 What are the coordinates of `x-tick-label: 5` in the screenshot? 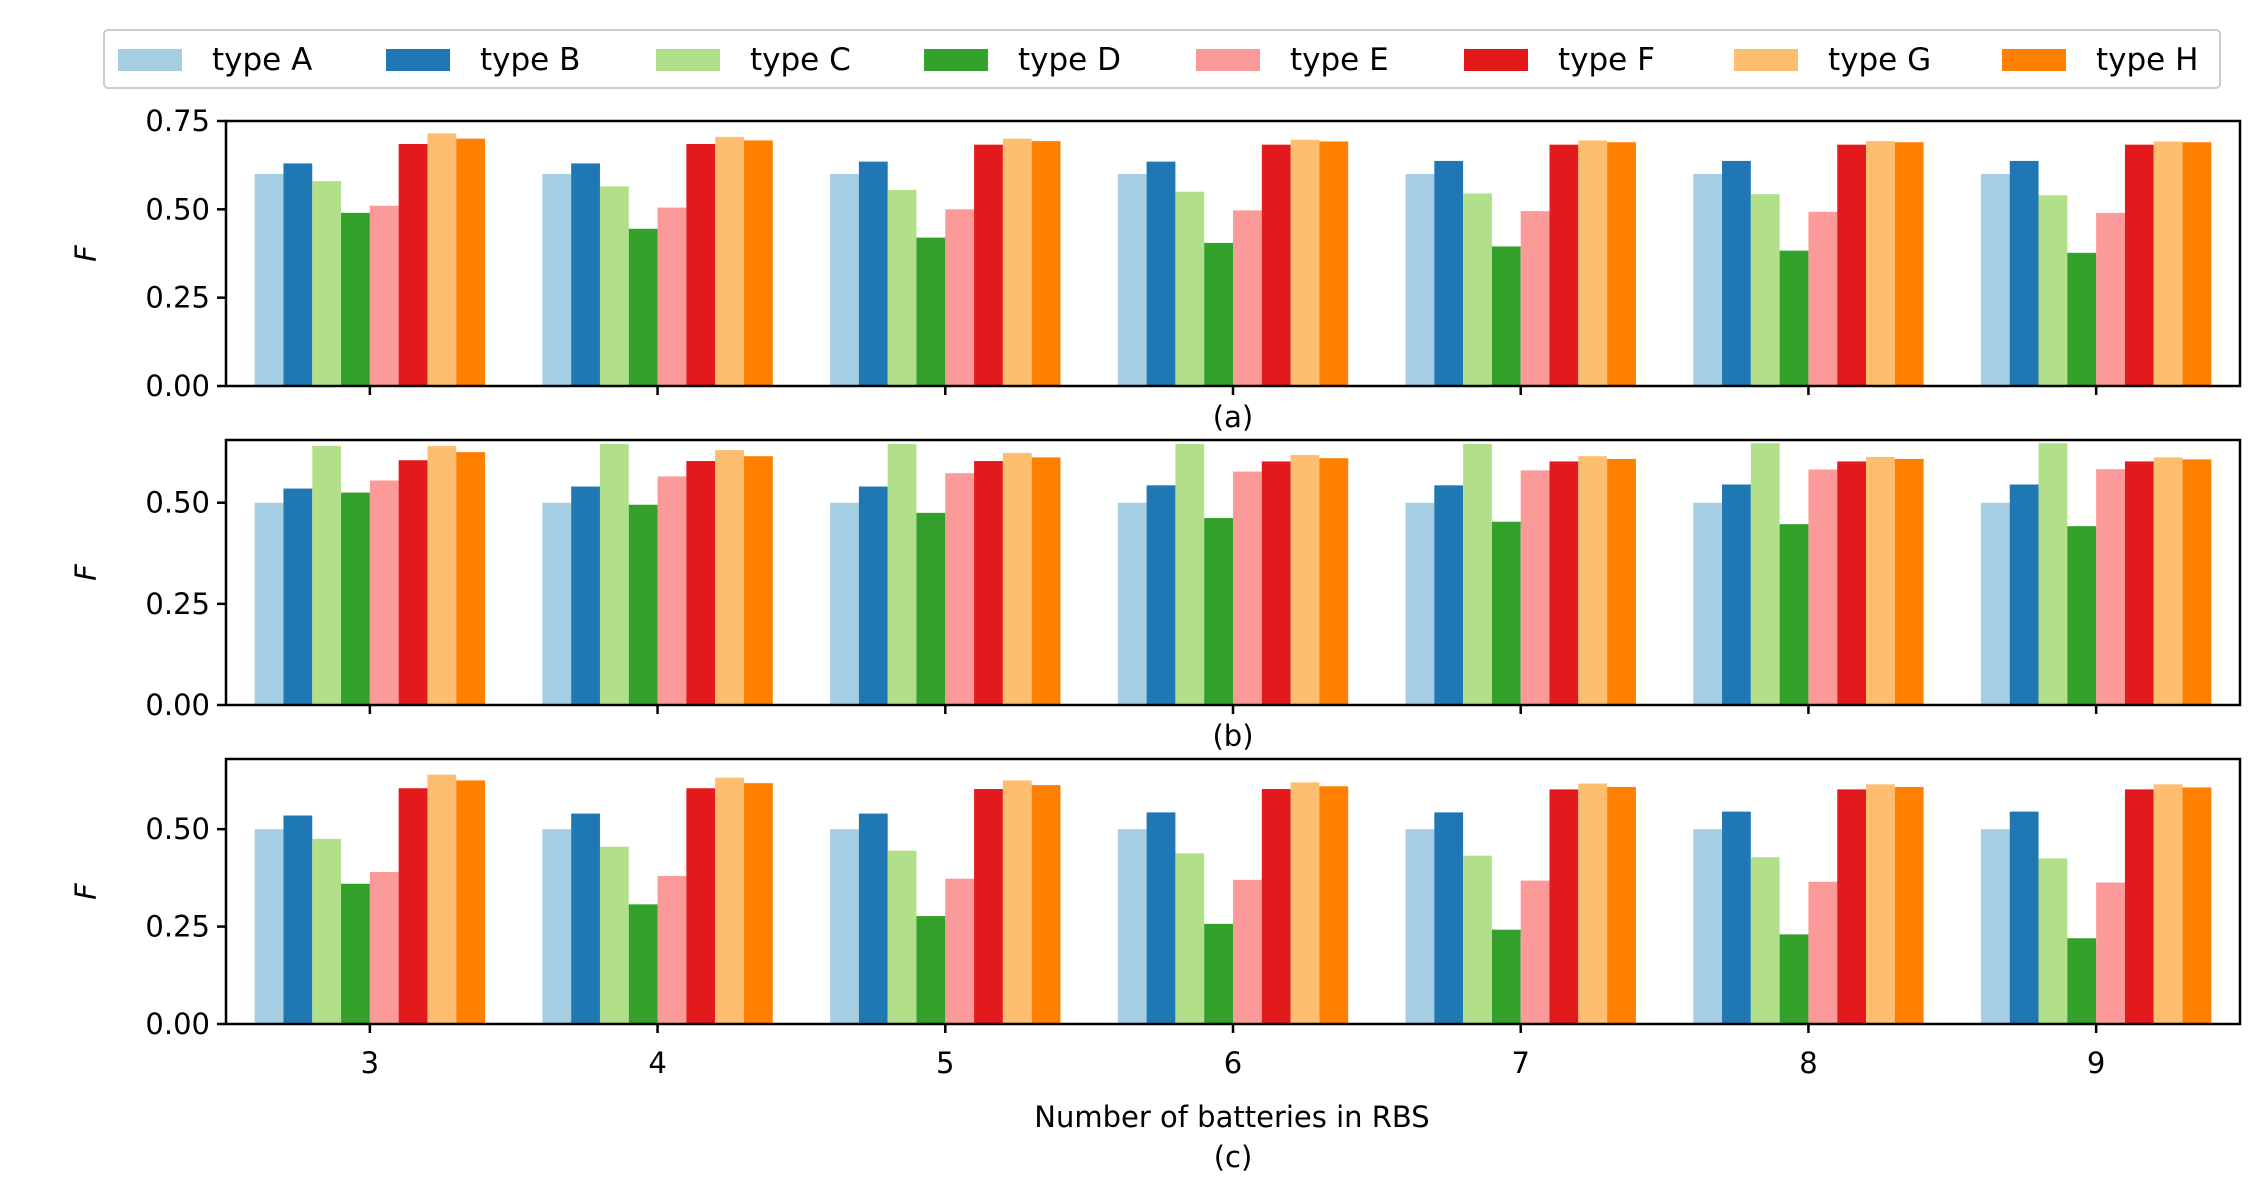 It's located at (945, 1063).